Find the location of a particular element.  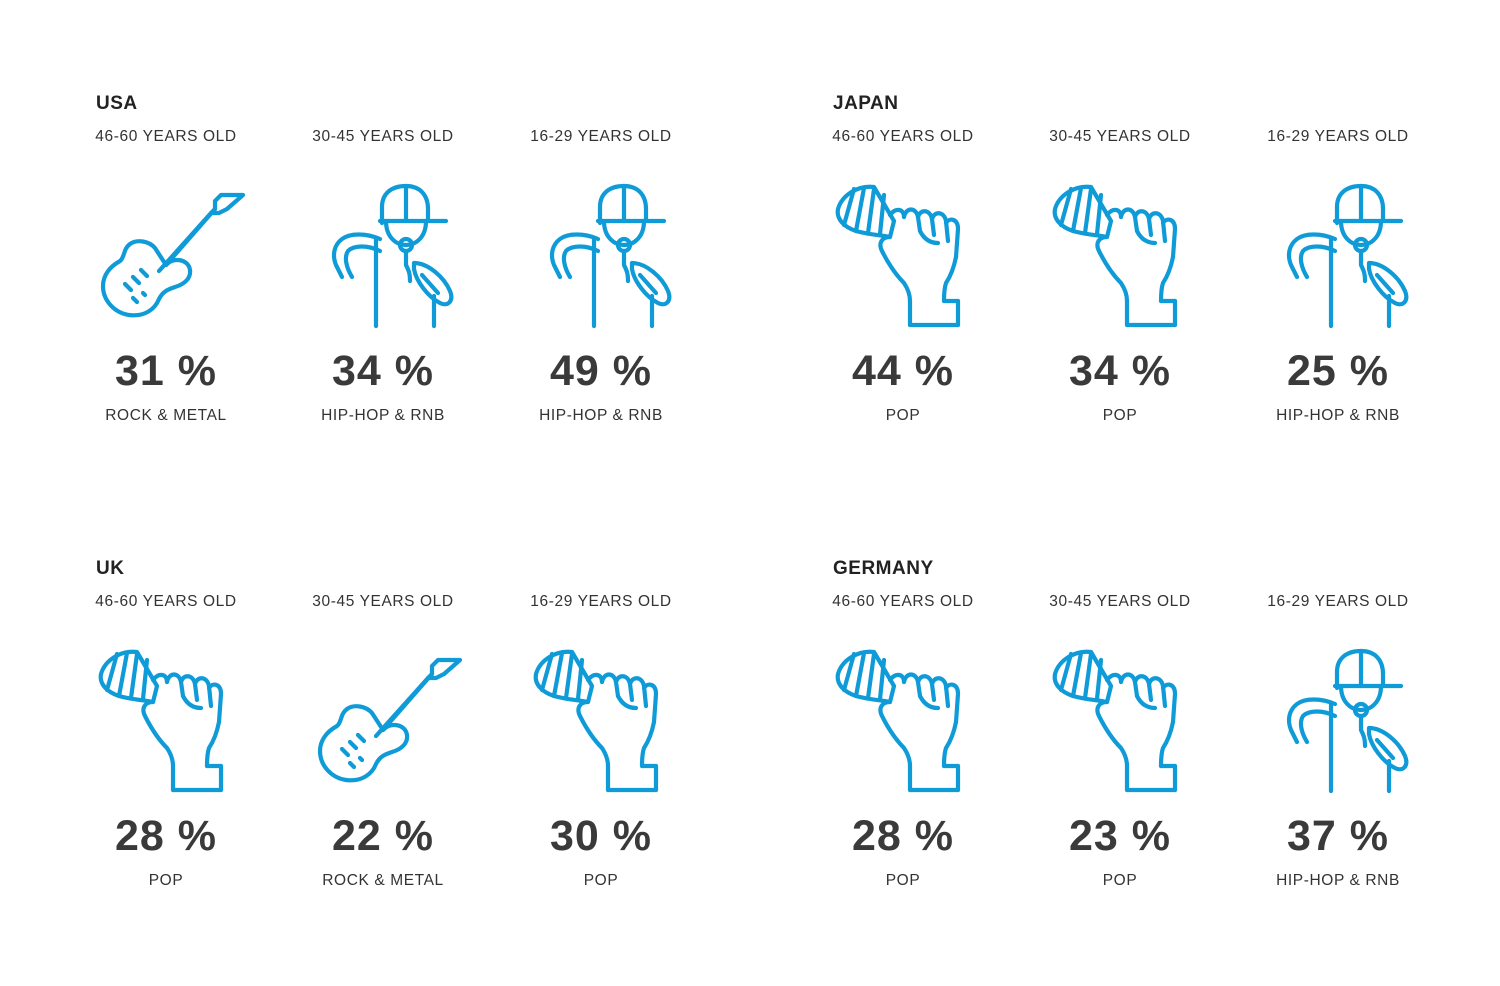

country-title: USA is located at coordinates (117, 103).